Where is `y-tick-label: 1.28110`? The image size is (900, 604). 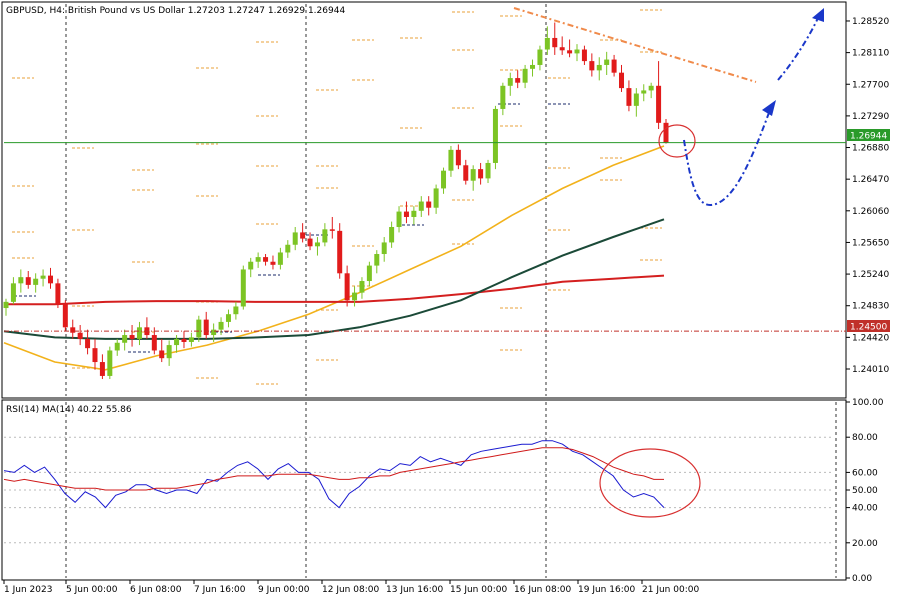
y-tick-label: 1.28110 is located at coordinates (870, 54).